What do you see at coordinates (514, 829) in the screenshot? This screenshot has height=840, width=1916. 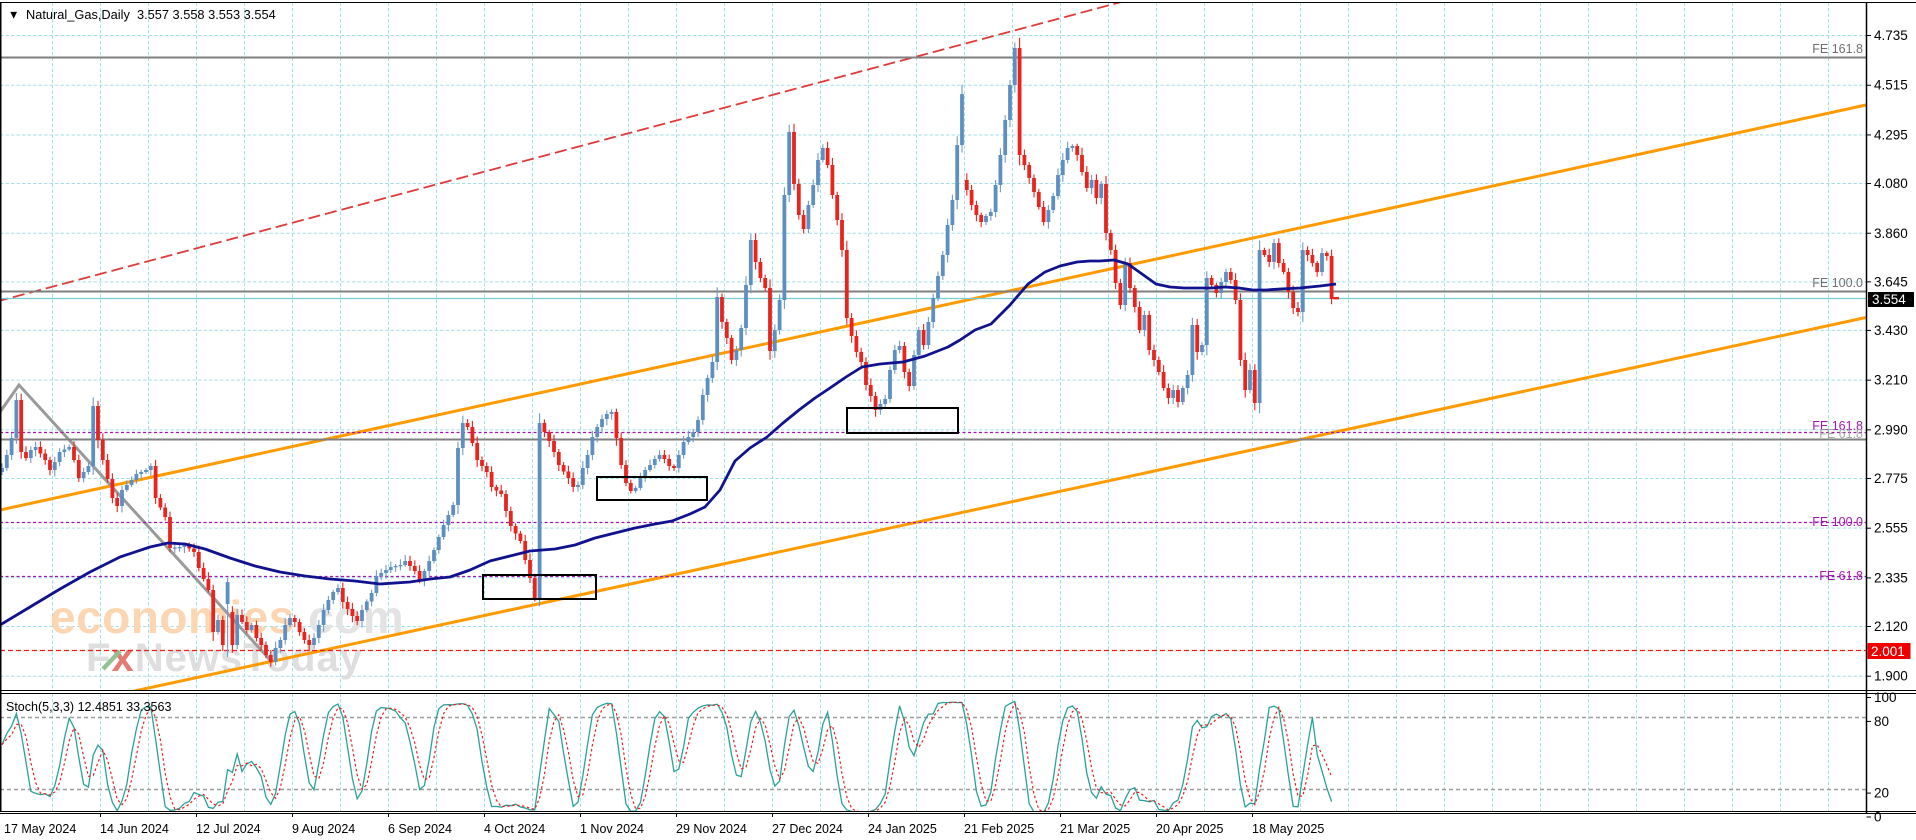 I see `svg-text: 4 Oct 2024` at bounding box center [514, 829].